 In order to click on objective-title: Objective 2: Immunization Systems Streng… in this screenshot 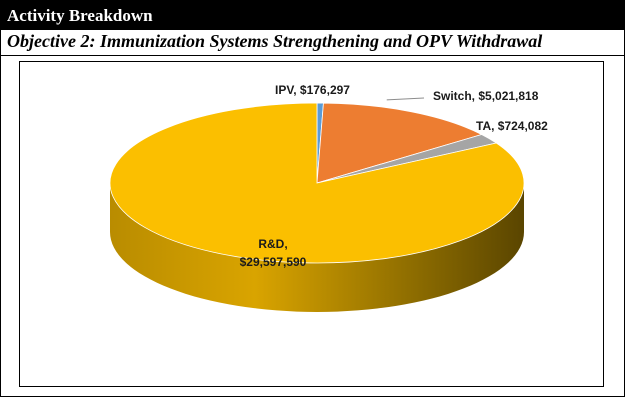, I will do `click(275, 41)`.